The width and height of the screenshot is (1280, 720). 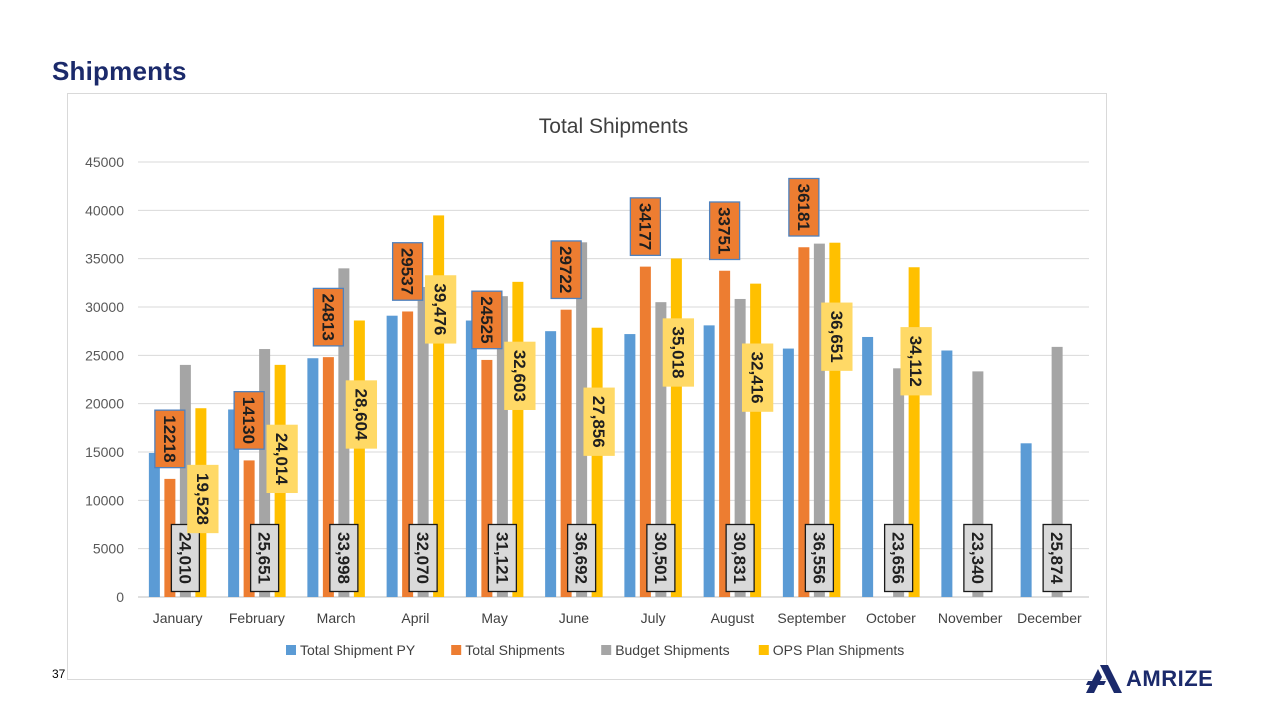 I want to click on data-label-text: 12218, so click(x=169, y=438).